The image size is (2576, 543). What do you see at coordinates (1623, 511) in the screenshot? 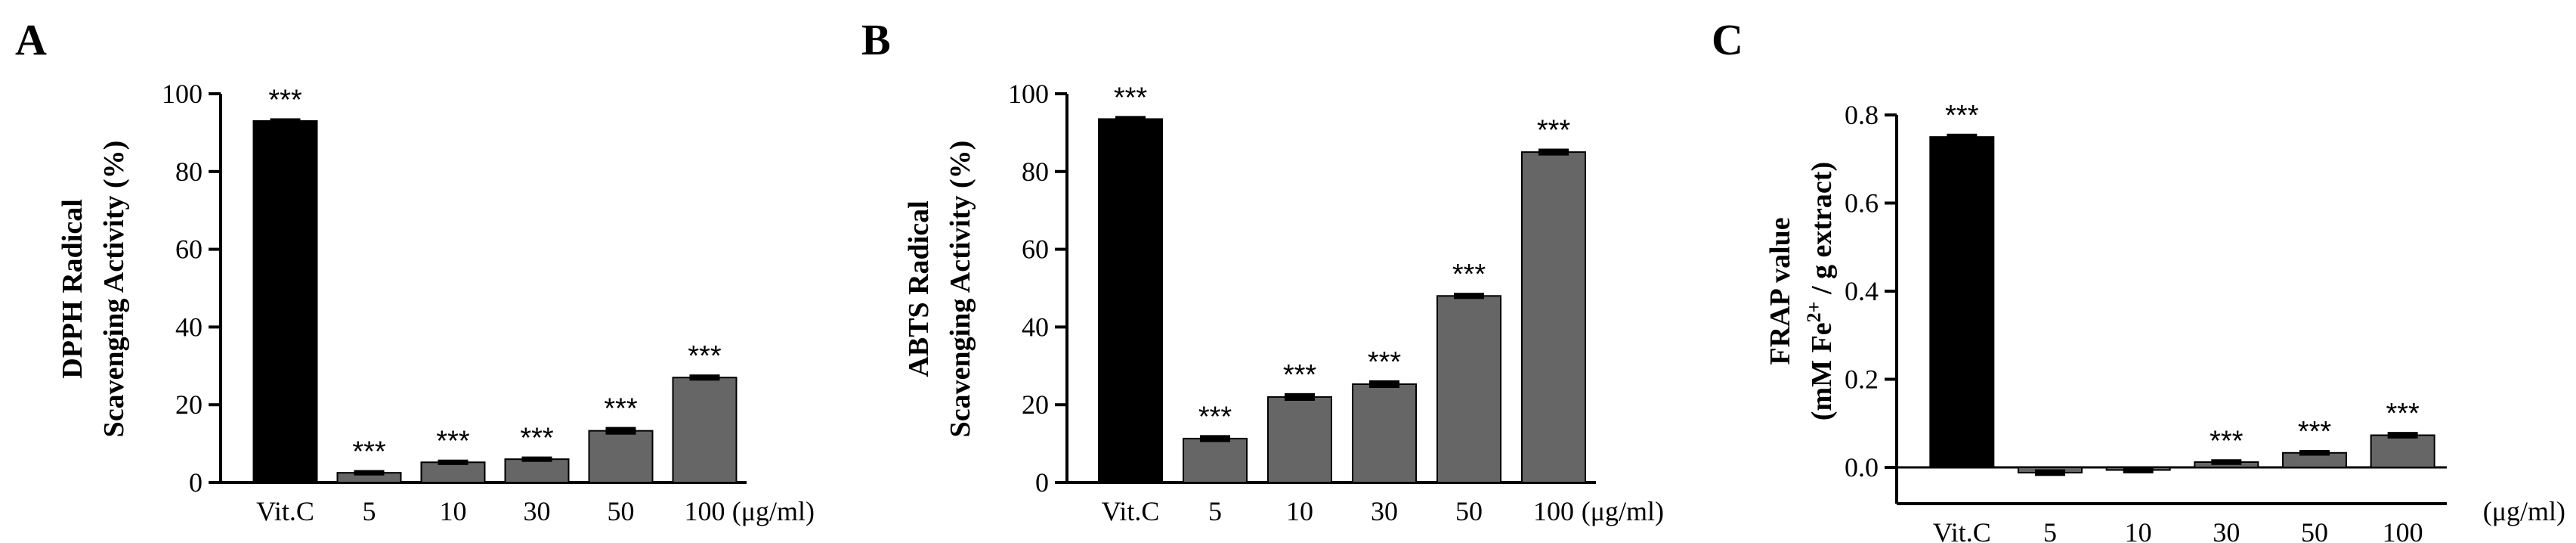
I see `panel-b-unit-label: (μg/ml)` at bounding box center [1623, 511].